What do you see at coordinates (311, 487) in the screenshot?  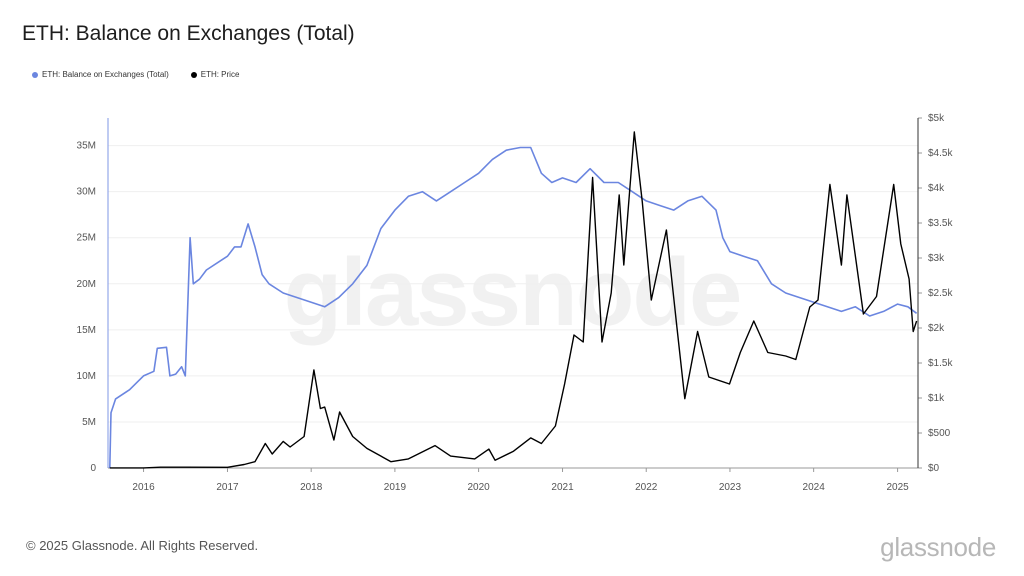 I see `x-tick-label: 2018` at bounding box center [311, 487].